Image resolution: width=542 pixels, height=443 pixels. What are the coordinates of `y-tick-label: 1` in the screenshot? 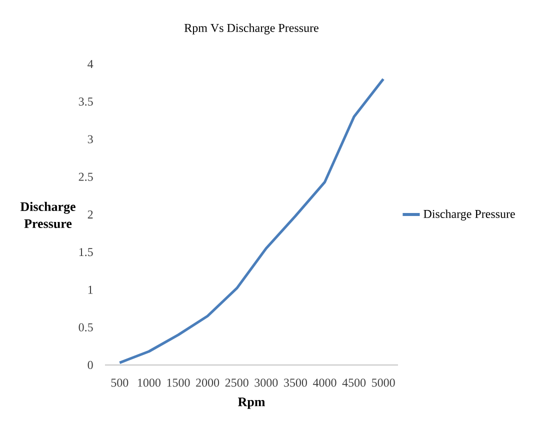 It's located at (90, 290).